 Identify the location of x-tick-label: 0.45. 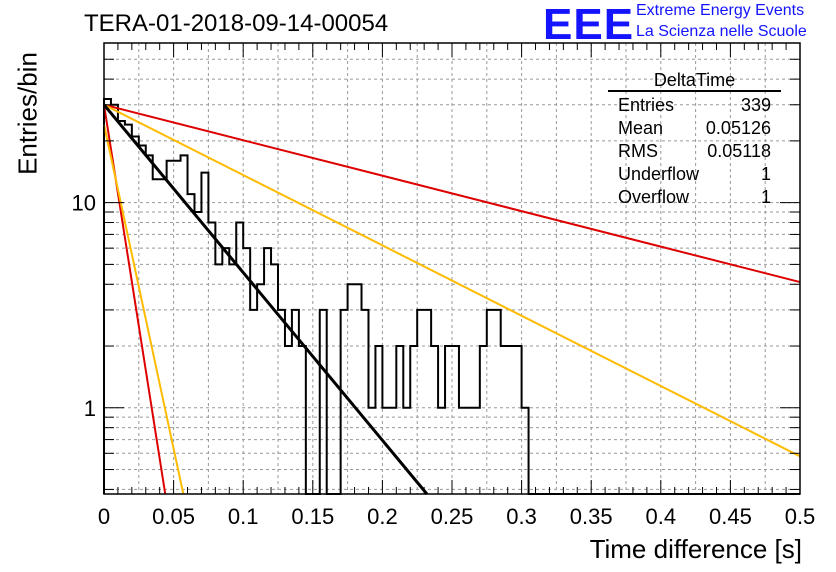
(730, 516).